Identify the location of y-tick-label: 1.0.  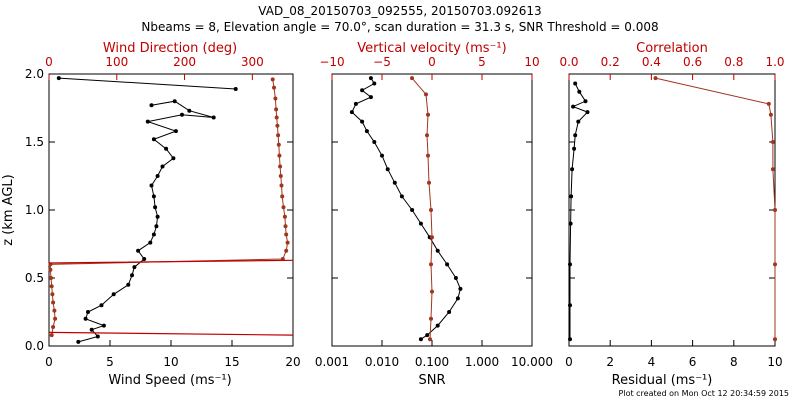
(34, 210).